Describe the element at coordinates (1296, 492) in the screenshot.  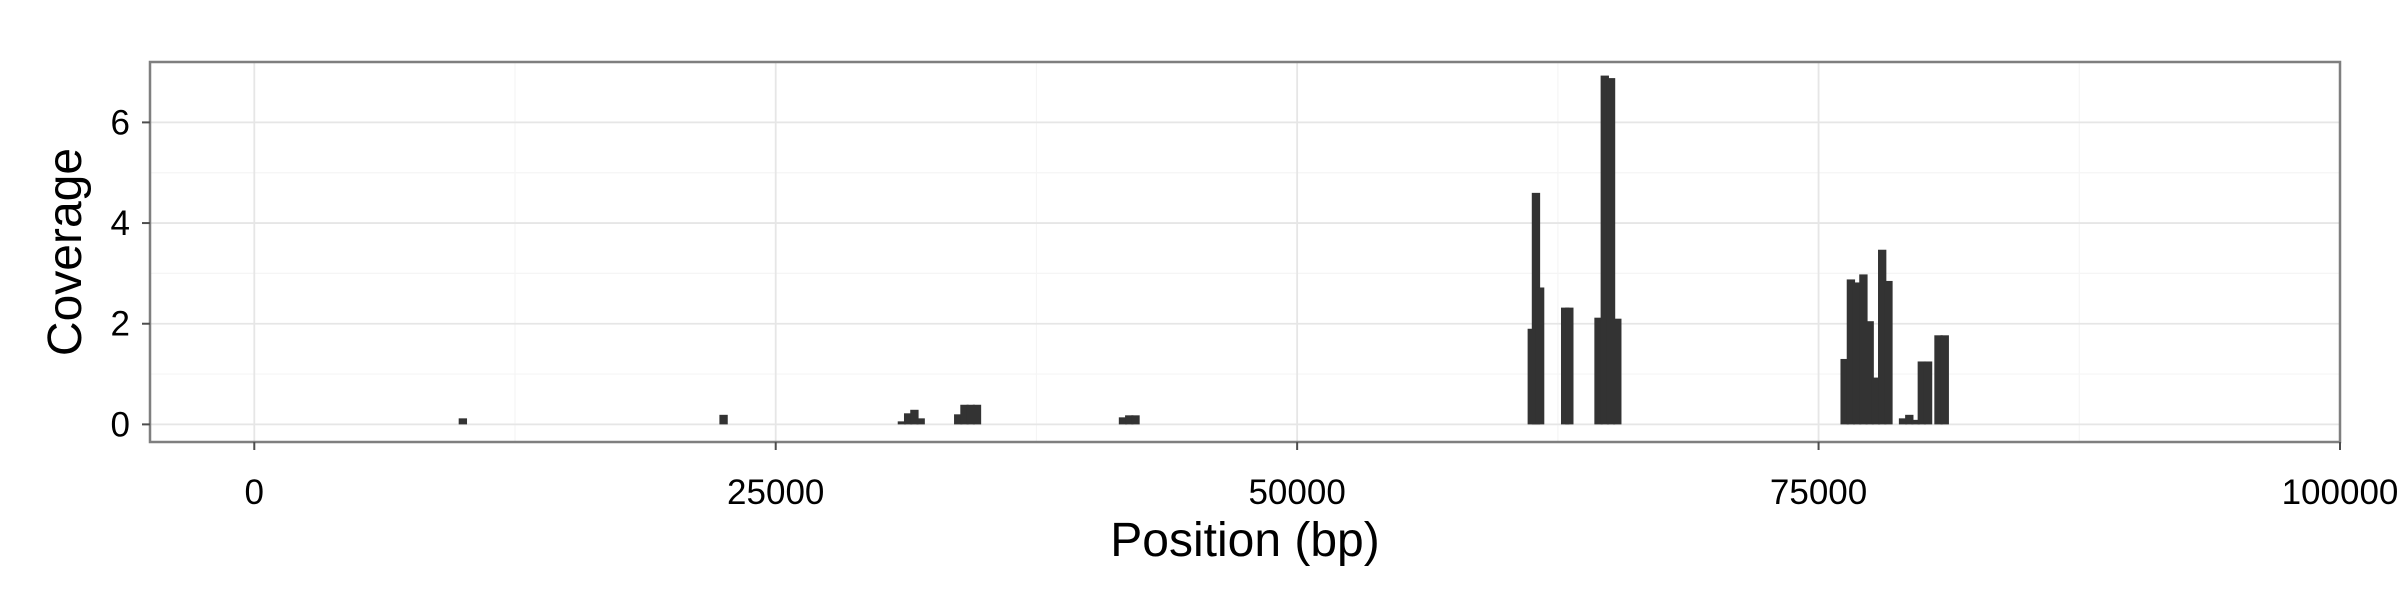
I see `x-tick-label: 50000` at that location.